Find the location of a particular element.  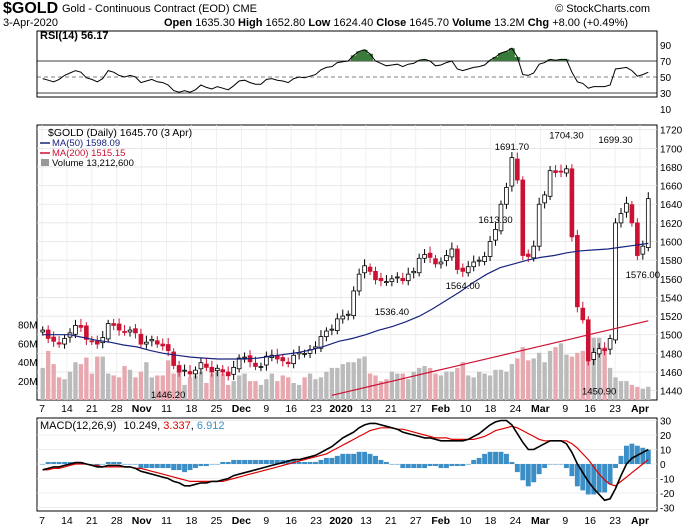

volume-tick-label: 40M is located at coordinates (27, 363).